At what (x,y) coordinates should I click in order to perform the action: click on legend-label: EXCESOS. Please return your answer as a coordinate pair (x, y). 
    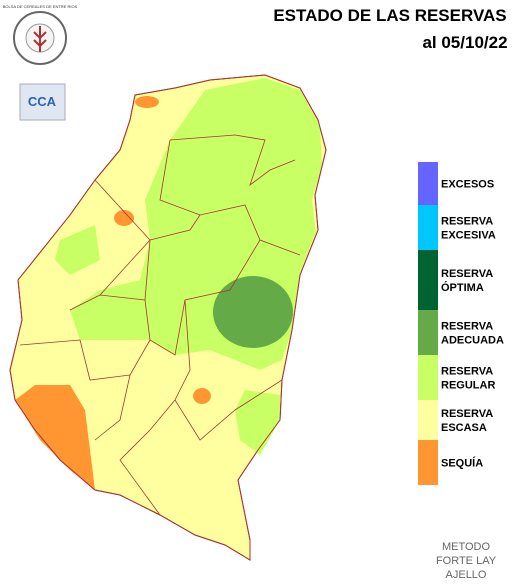
    Looking at the image, I should click on (467, 185).